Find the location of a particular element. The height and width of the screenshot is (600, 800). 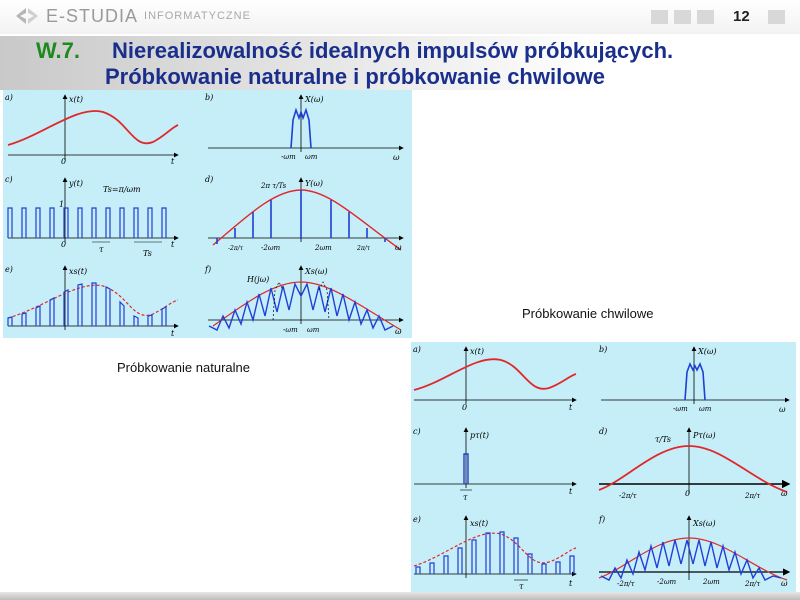

page-number: 12 is located at coordinates (741, 16).